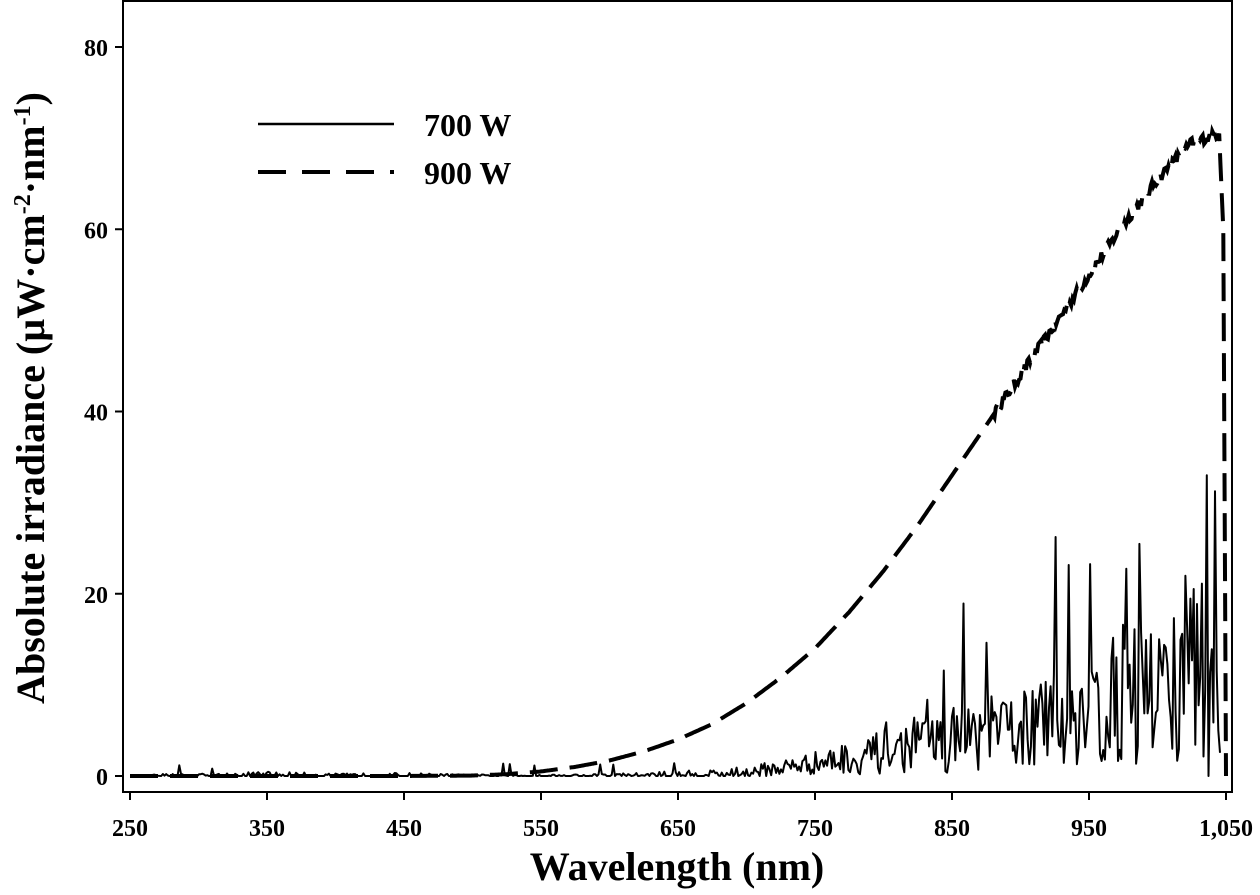 The image size is (1260, 895). I want to click on x-axis-title: Wavelength (nm), so click(677, 866).